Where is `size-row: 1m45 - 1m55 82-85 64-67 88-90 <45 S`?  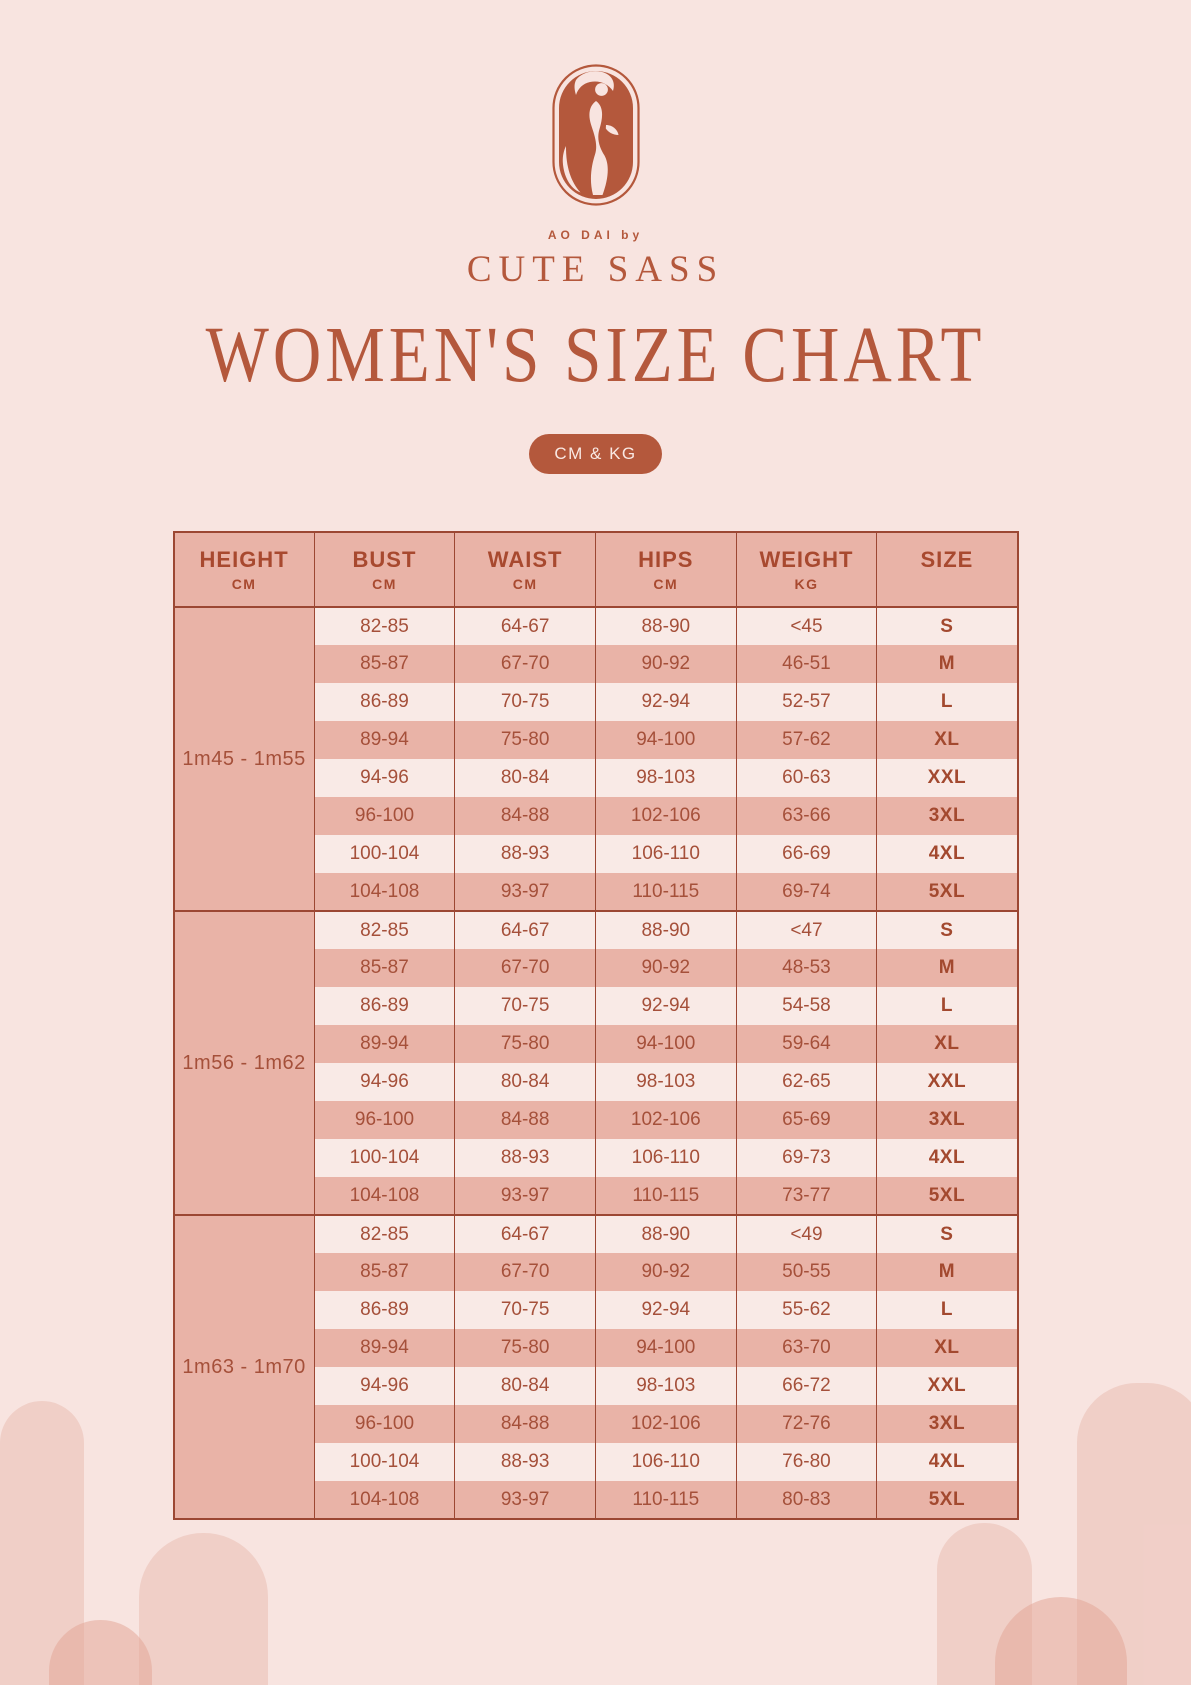 size-row: 1m45 - 1m55 82-85 64-67 88-90 <45 S is located at coordinates (595, 758).